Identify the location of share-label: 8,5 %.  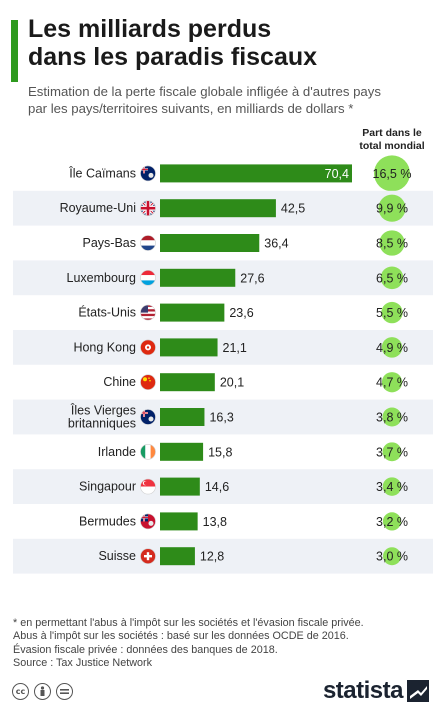
(392, 244).